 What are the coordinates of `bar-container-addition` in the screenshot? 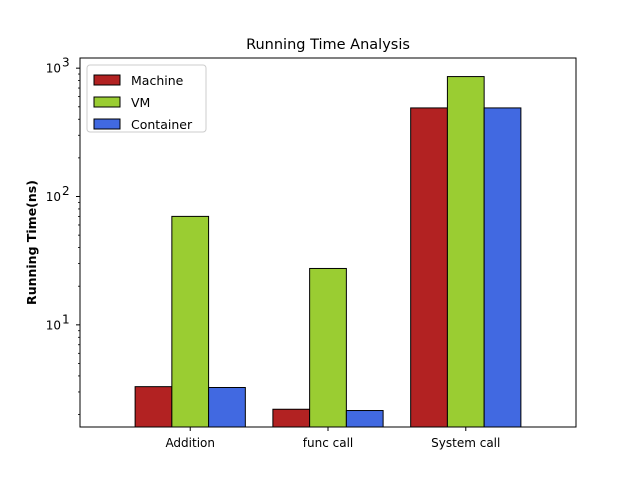 It's located at (227, 407).